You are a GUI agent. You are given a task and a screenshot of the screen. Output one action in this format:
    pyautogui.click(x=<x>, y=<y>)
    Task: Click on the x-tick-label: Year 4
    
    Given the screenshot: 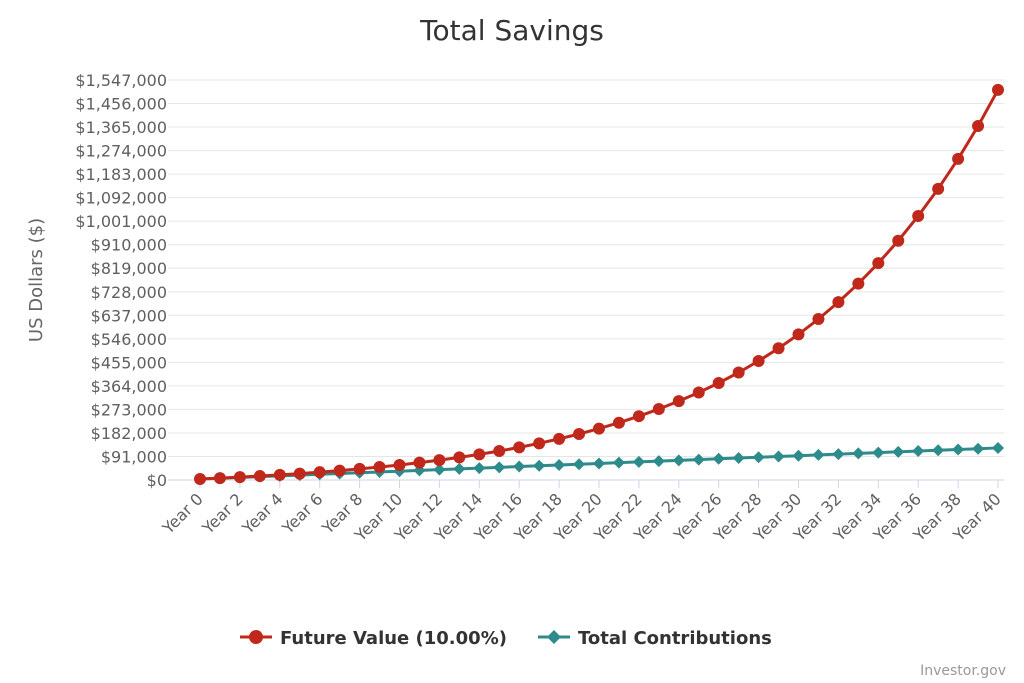 What is the action you would take?
    pyautogui.click(x=262, y=513)
    